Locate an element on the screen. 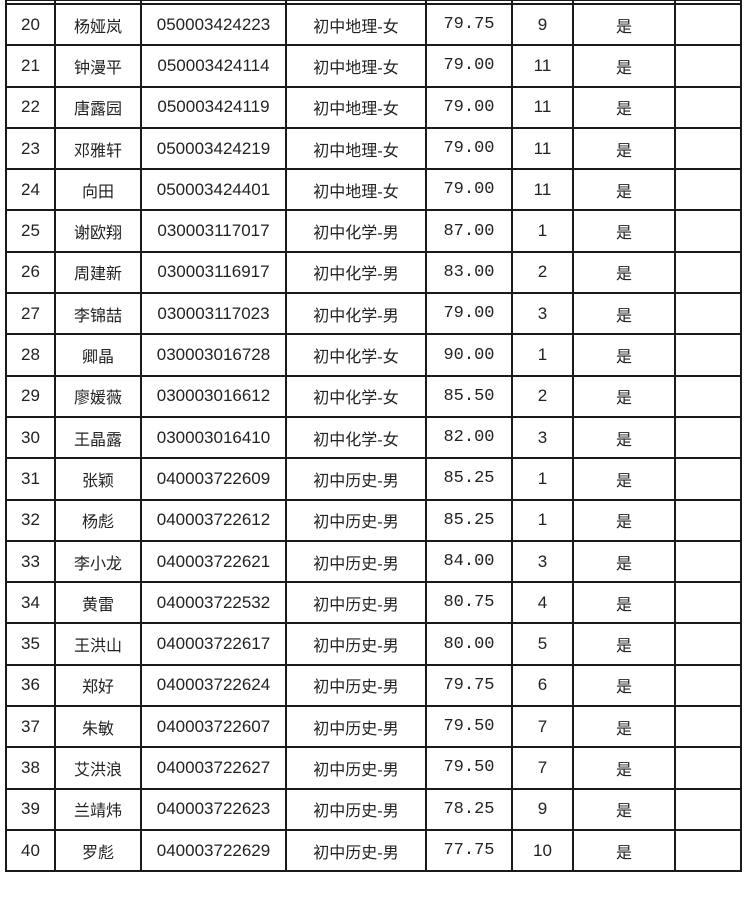 The height and width of the screenshot is (912, 746). name-cell: 张颖 is located at coordinates (98, 479).